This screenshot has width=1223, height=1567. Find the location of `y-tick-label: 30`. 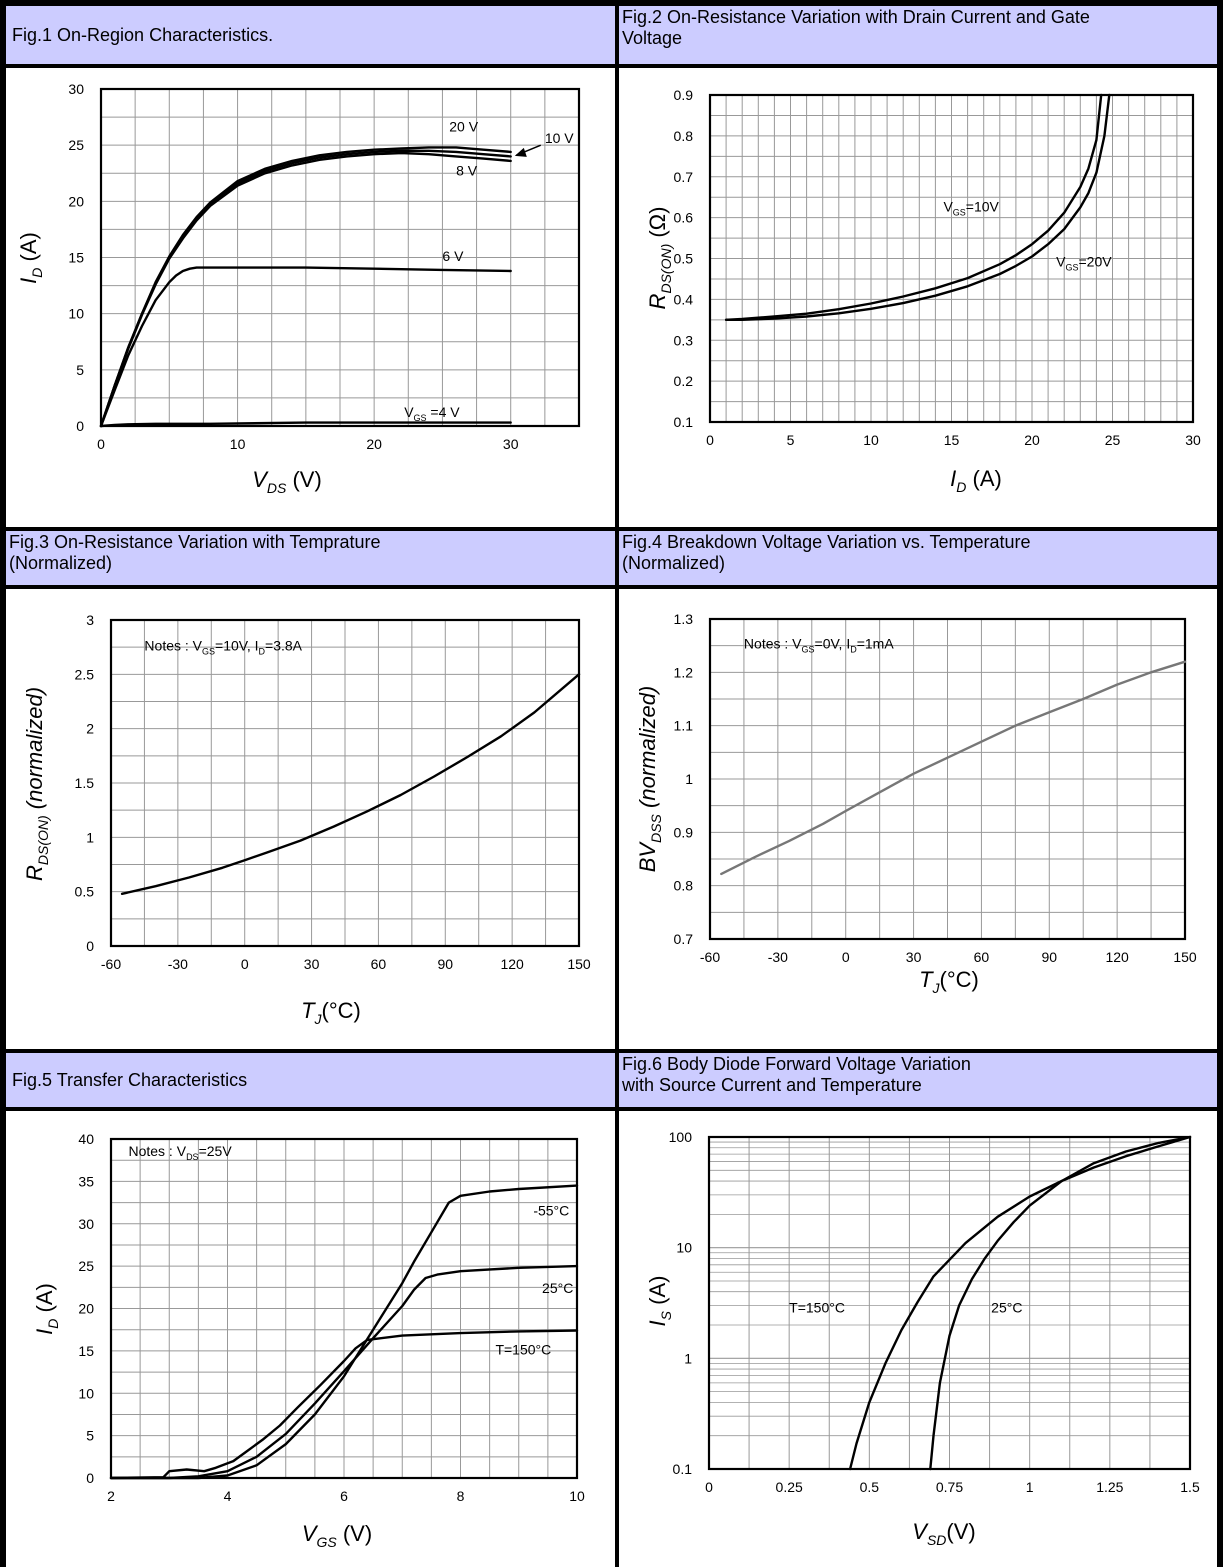

y-tick-label: 30 is located at coordinates (86, 1224).